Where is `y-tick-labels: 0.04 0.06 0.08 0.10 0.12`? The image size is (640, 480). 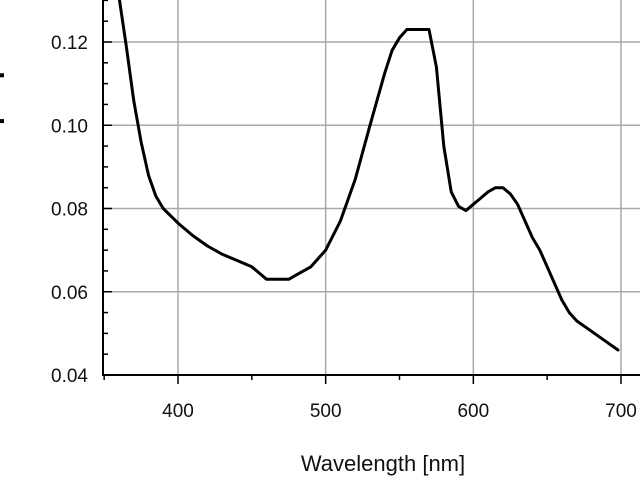 y-tick-labels: 0.04 0.06 0.08 0.10 0.12 is located at coordinates (69, 210).